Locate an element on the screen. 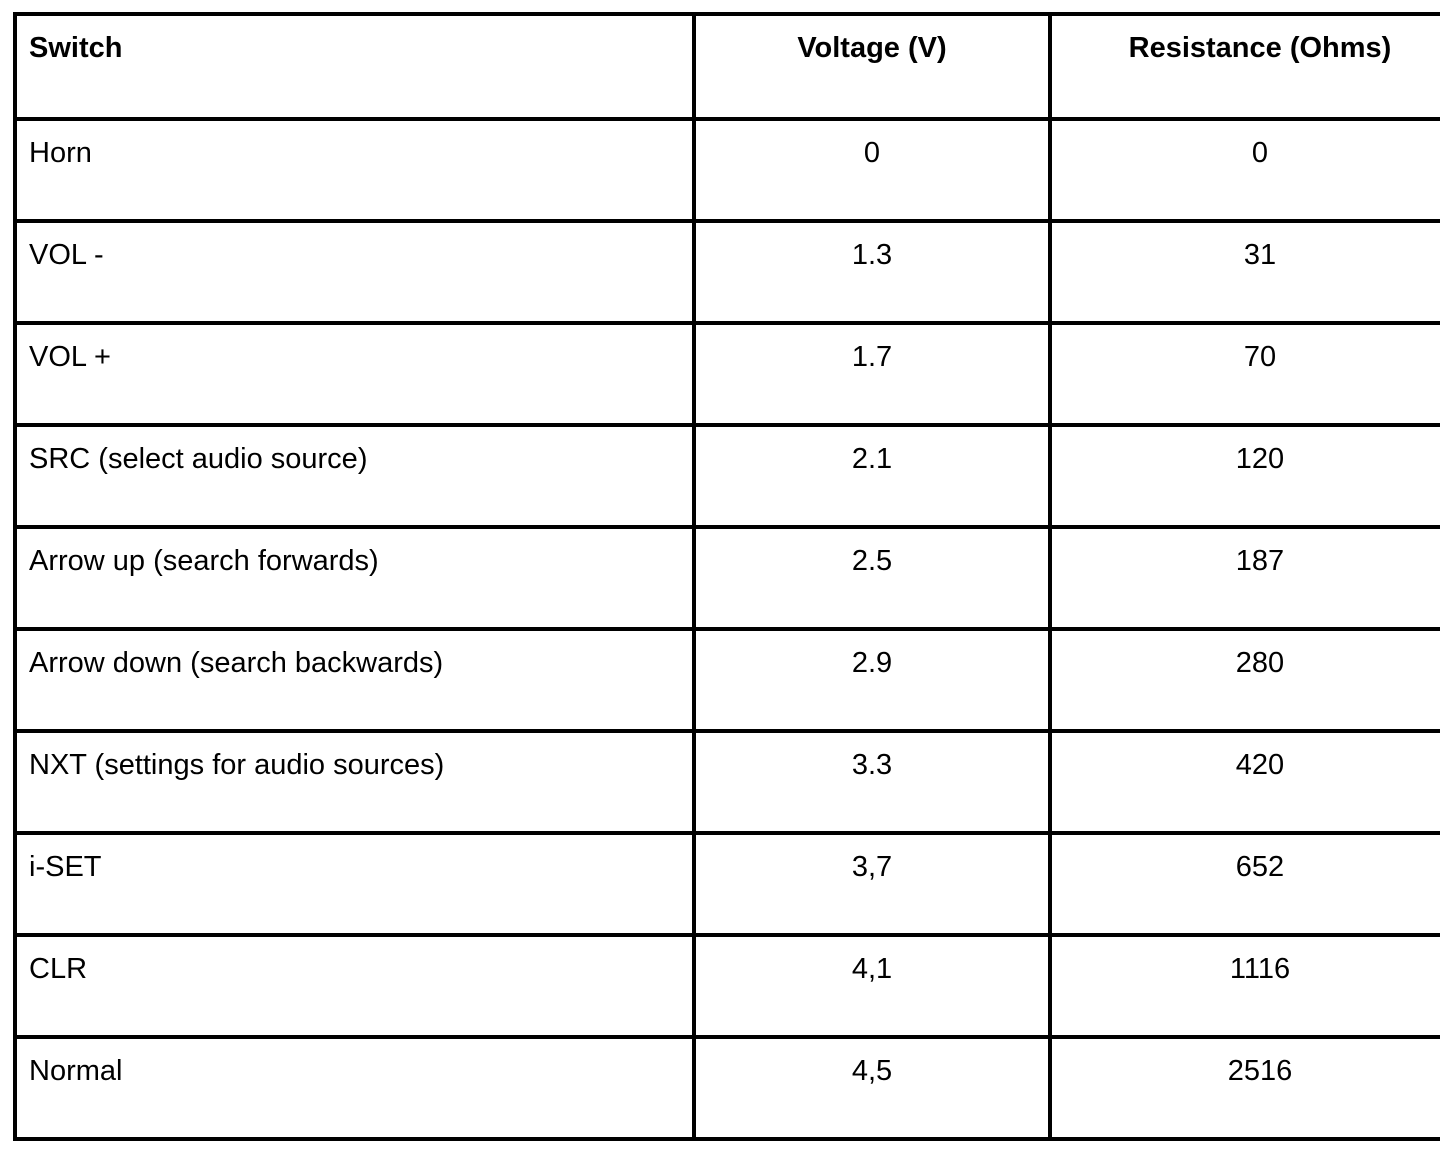  switch-cell: Arrow down (search backwards) is located at coordinates (354, 680).